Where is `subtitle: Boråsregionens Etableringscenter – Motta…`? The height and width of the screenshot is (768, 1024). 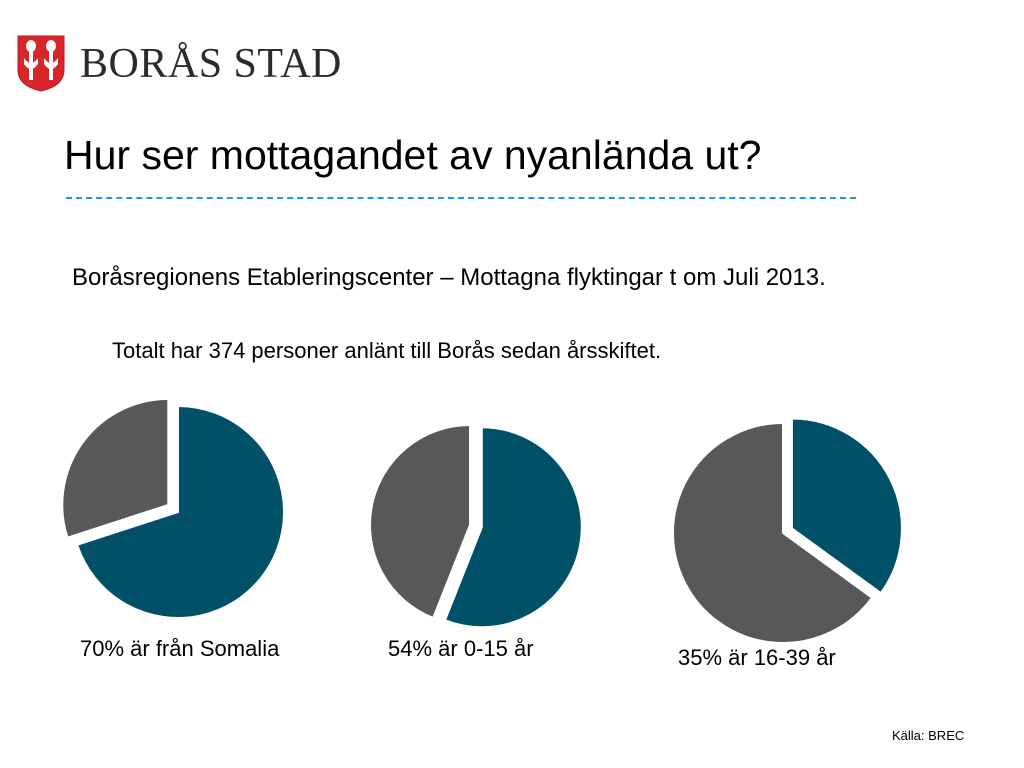
subtitle: Boråsregionens Etableringscenter – Motta… is located at coordinates (449, 277).